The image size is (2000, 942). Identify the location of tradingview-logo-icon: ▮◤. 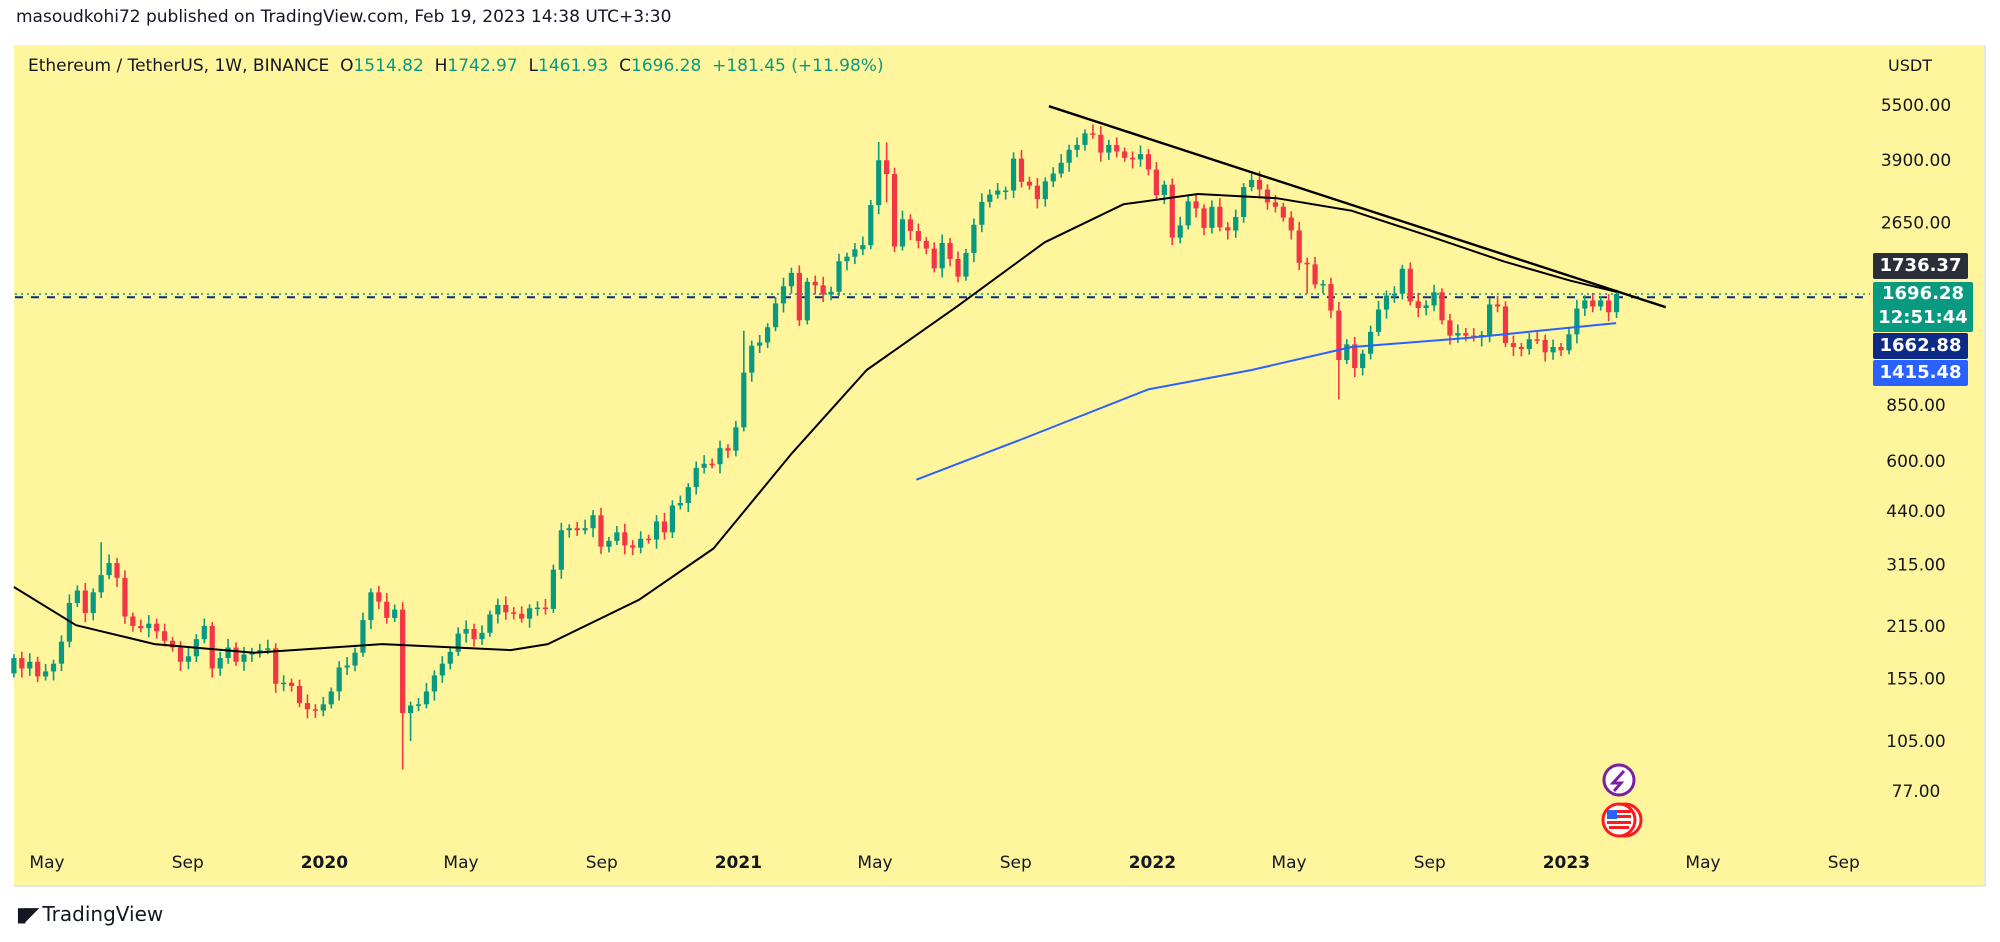
(27, 914).